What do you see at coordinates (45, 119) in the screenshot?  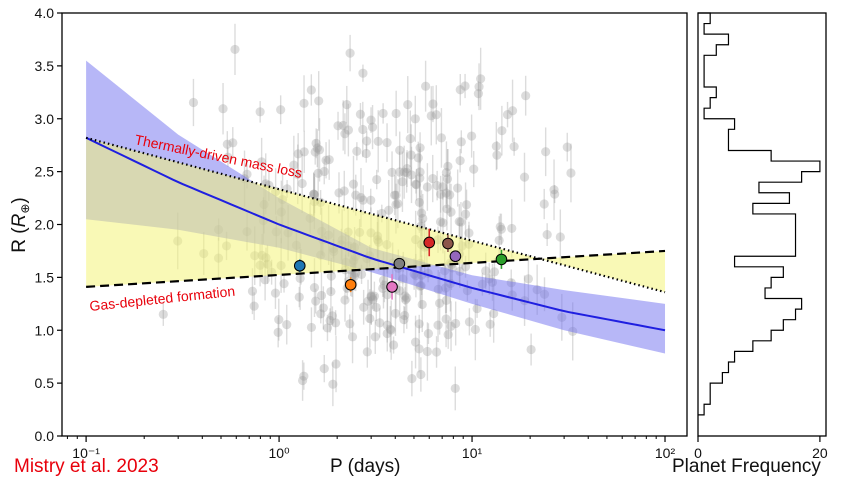 I see `y-tick-label: 3.0` at bounding box center [45, 119].